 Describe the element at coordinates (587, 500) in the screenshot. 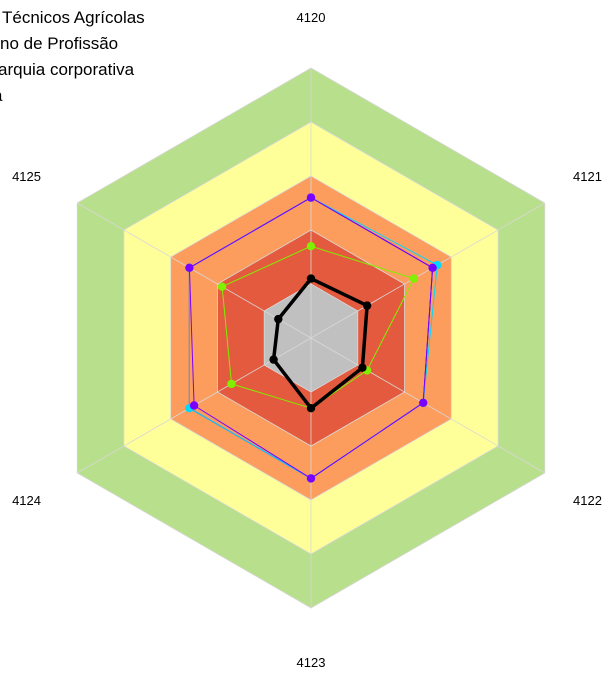

I see `axis-label-4122: 4122` at that location.